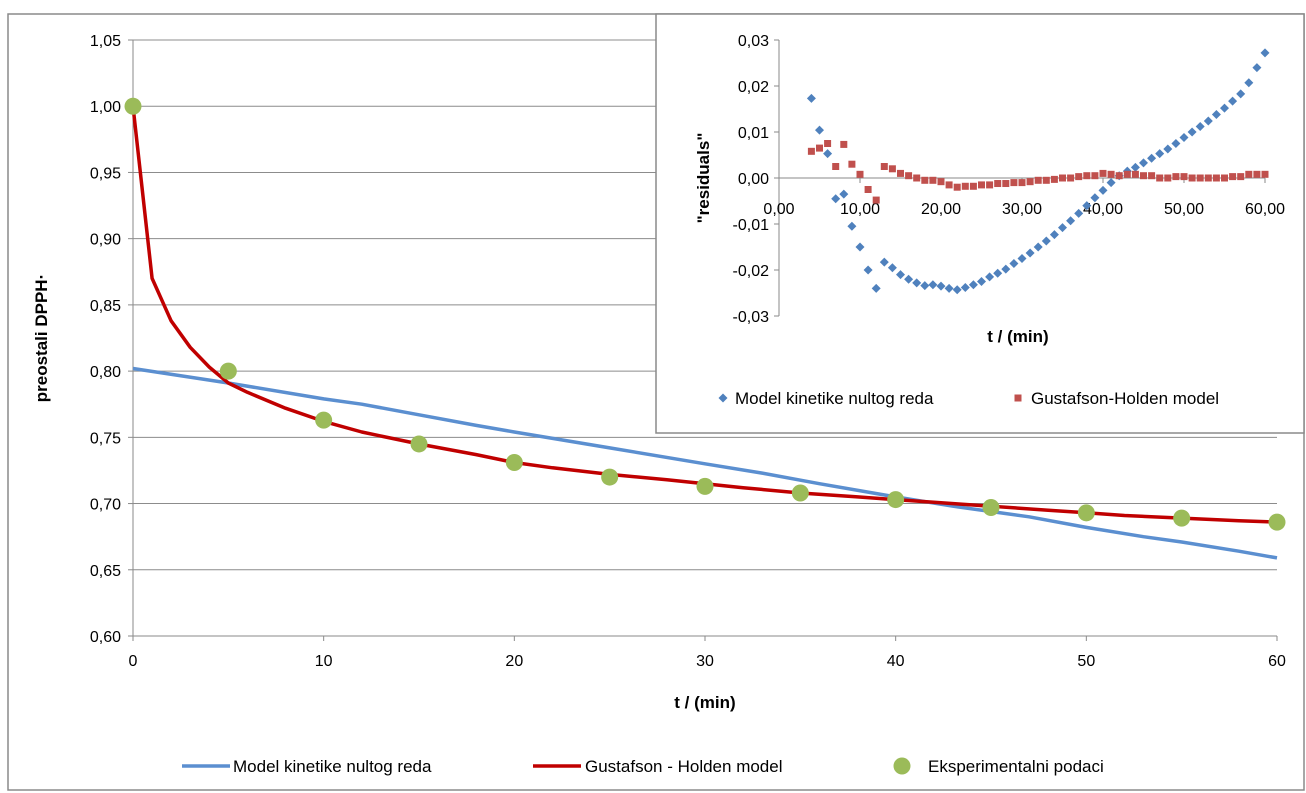 This screenshot has height=793, width=1306. What do you see at coordinates (1018, 398) in the screenshot?
I see `inset-legend-swatch-gustafson-holden-model` at bounding box center [1018, 398].